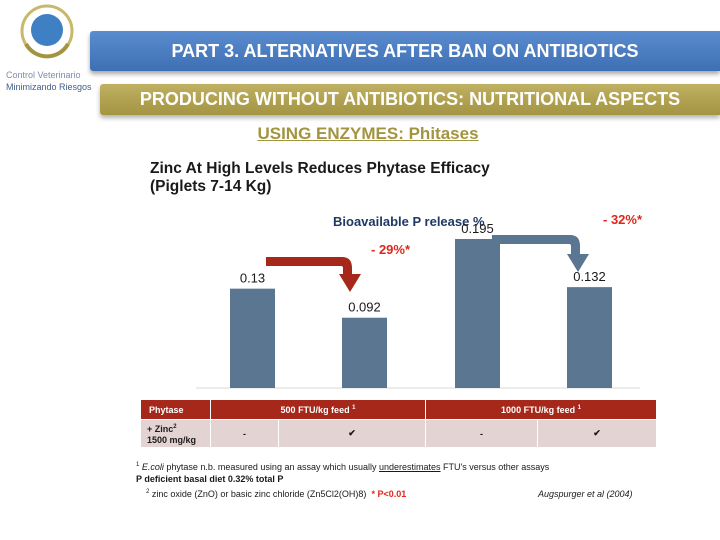  I want to click on bar-value-label-2: 0.092, so click(364, 307).